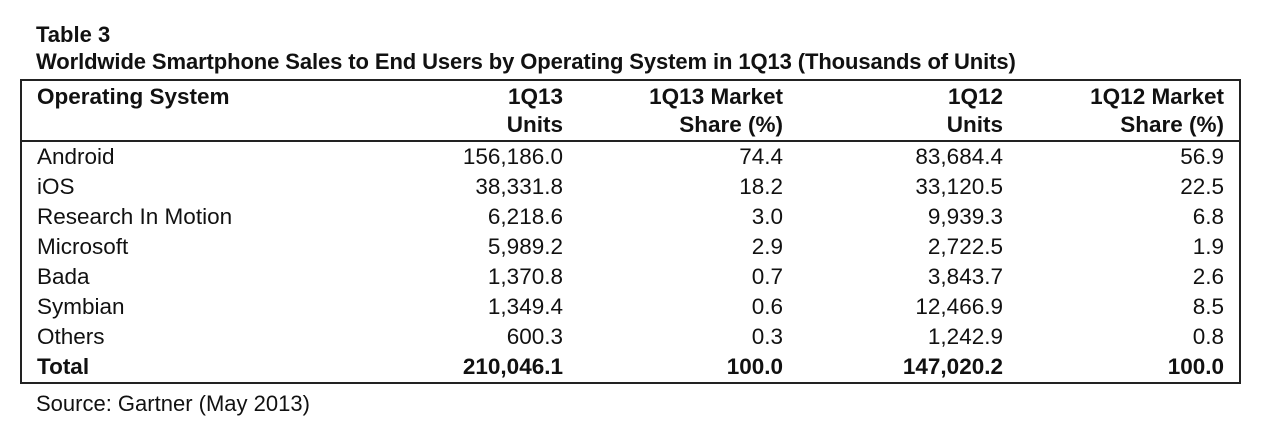  I want to click on column-header-line: 1Q13, so click(535, 96).